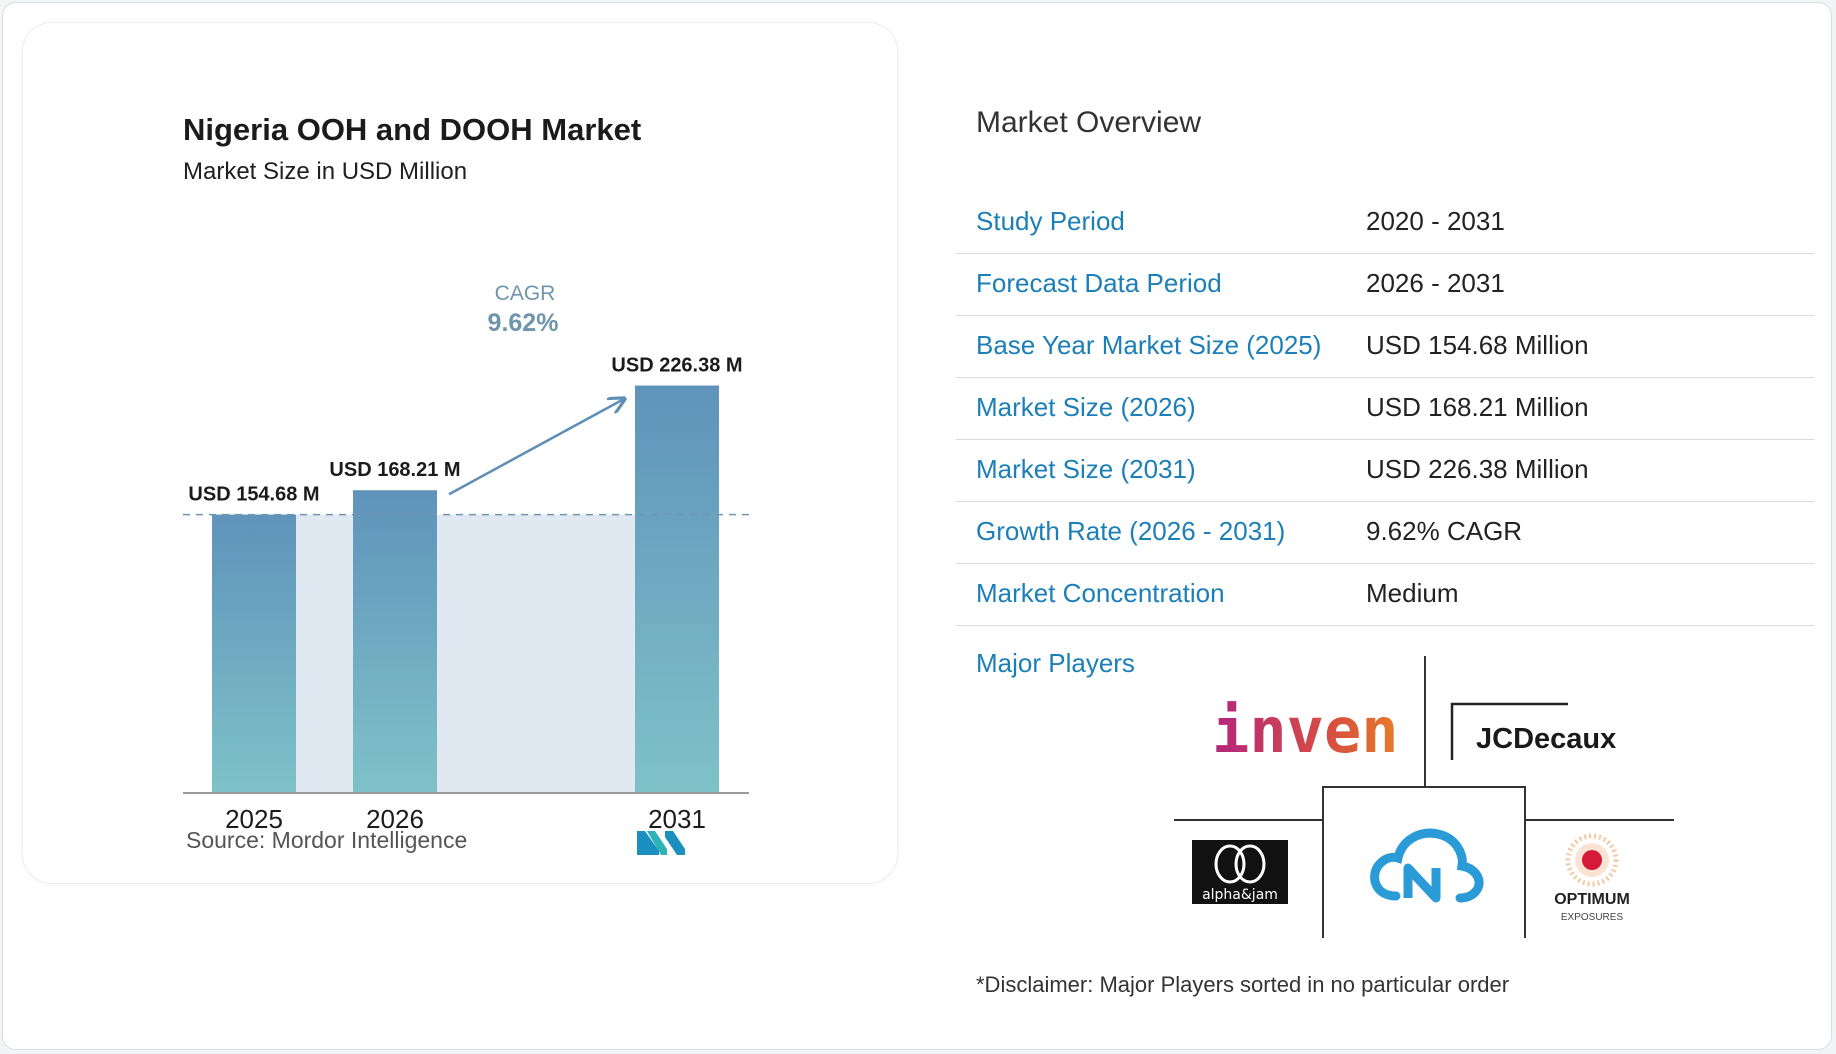 Image resolution: width=1836 pixels, height=1054 pixels. I want to click on row-label: Market Size (2031), so click(1086, 469).